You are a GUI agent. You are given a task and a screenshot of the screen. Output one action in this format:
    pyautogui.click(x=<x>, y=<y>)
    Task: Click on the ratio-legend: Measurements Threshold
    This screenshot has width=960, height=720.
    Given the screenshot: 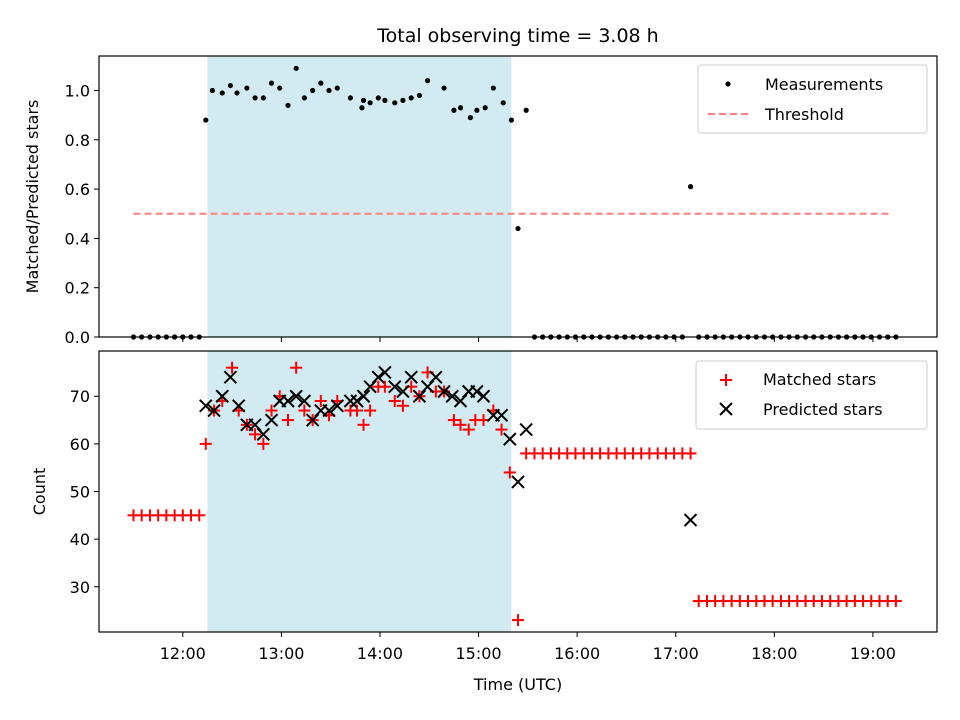 What is the action you would take?
    pyautogui.click(x=812, y=99)
    